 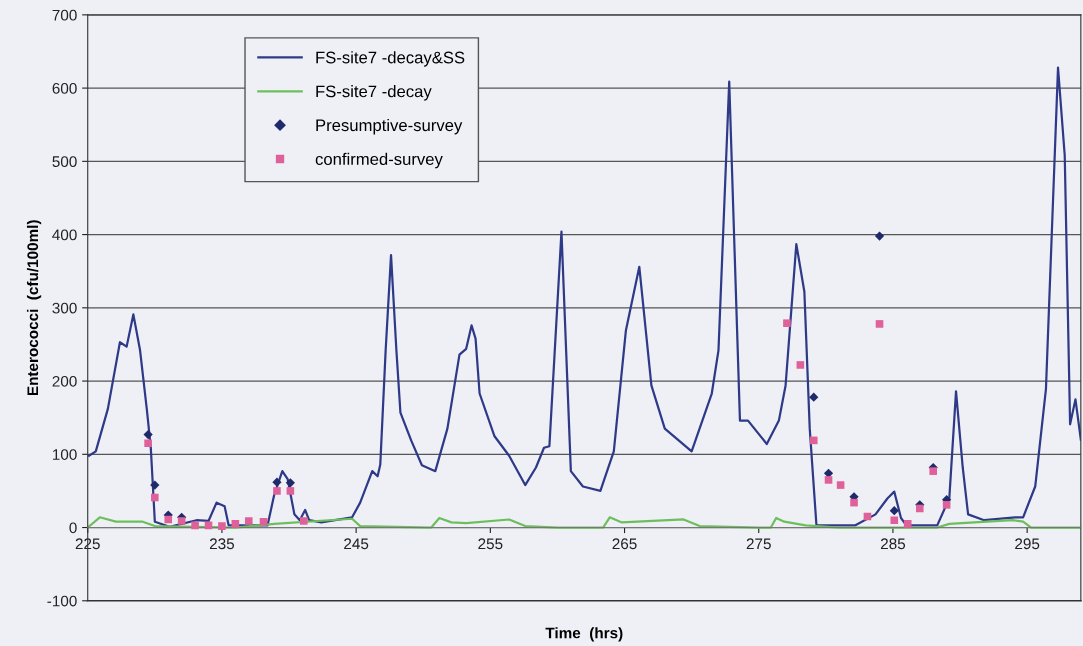 I want to click on legend-label: Presumptive-survey, so click(x=389, y=126).